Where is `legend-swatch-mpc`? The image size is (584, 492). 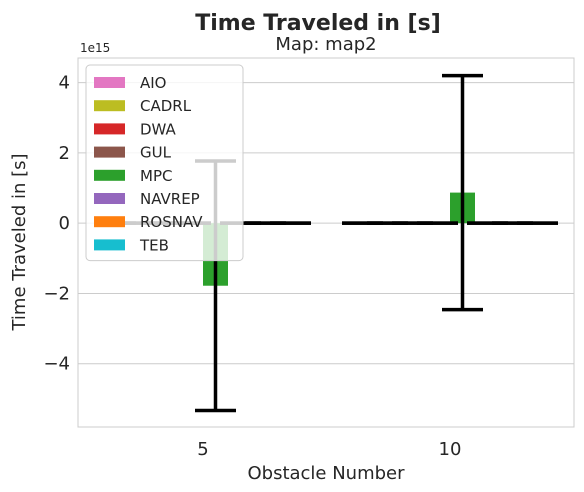
legend-swatch-mpc is located at coordinates (109, 175).